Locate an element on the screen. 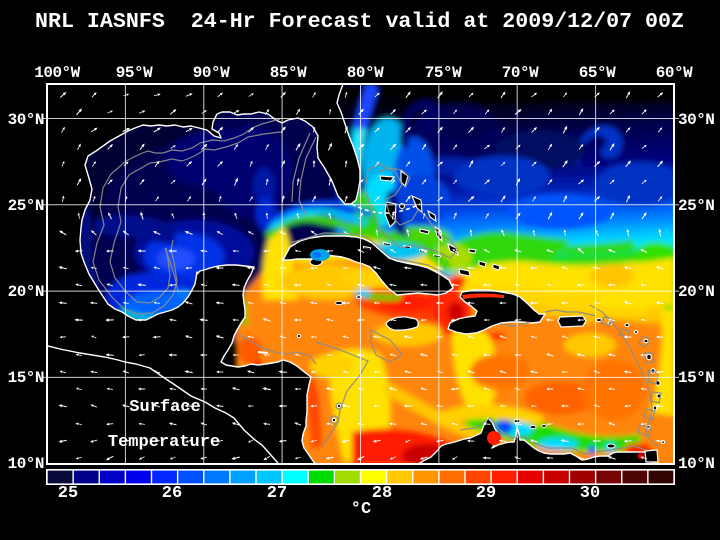 The width and height of the screenshot is (720, 540). svg-text: 90°W is located at coordinates (211, 73).